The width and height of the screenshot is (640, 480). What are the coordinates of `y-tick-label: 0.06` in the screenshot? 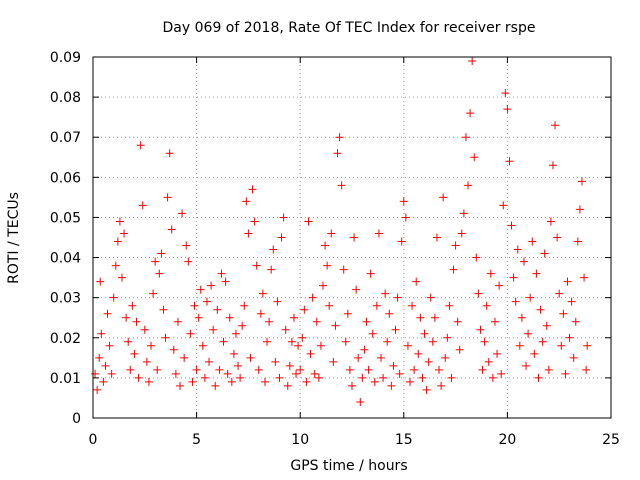 It's located at (65, 178).